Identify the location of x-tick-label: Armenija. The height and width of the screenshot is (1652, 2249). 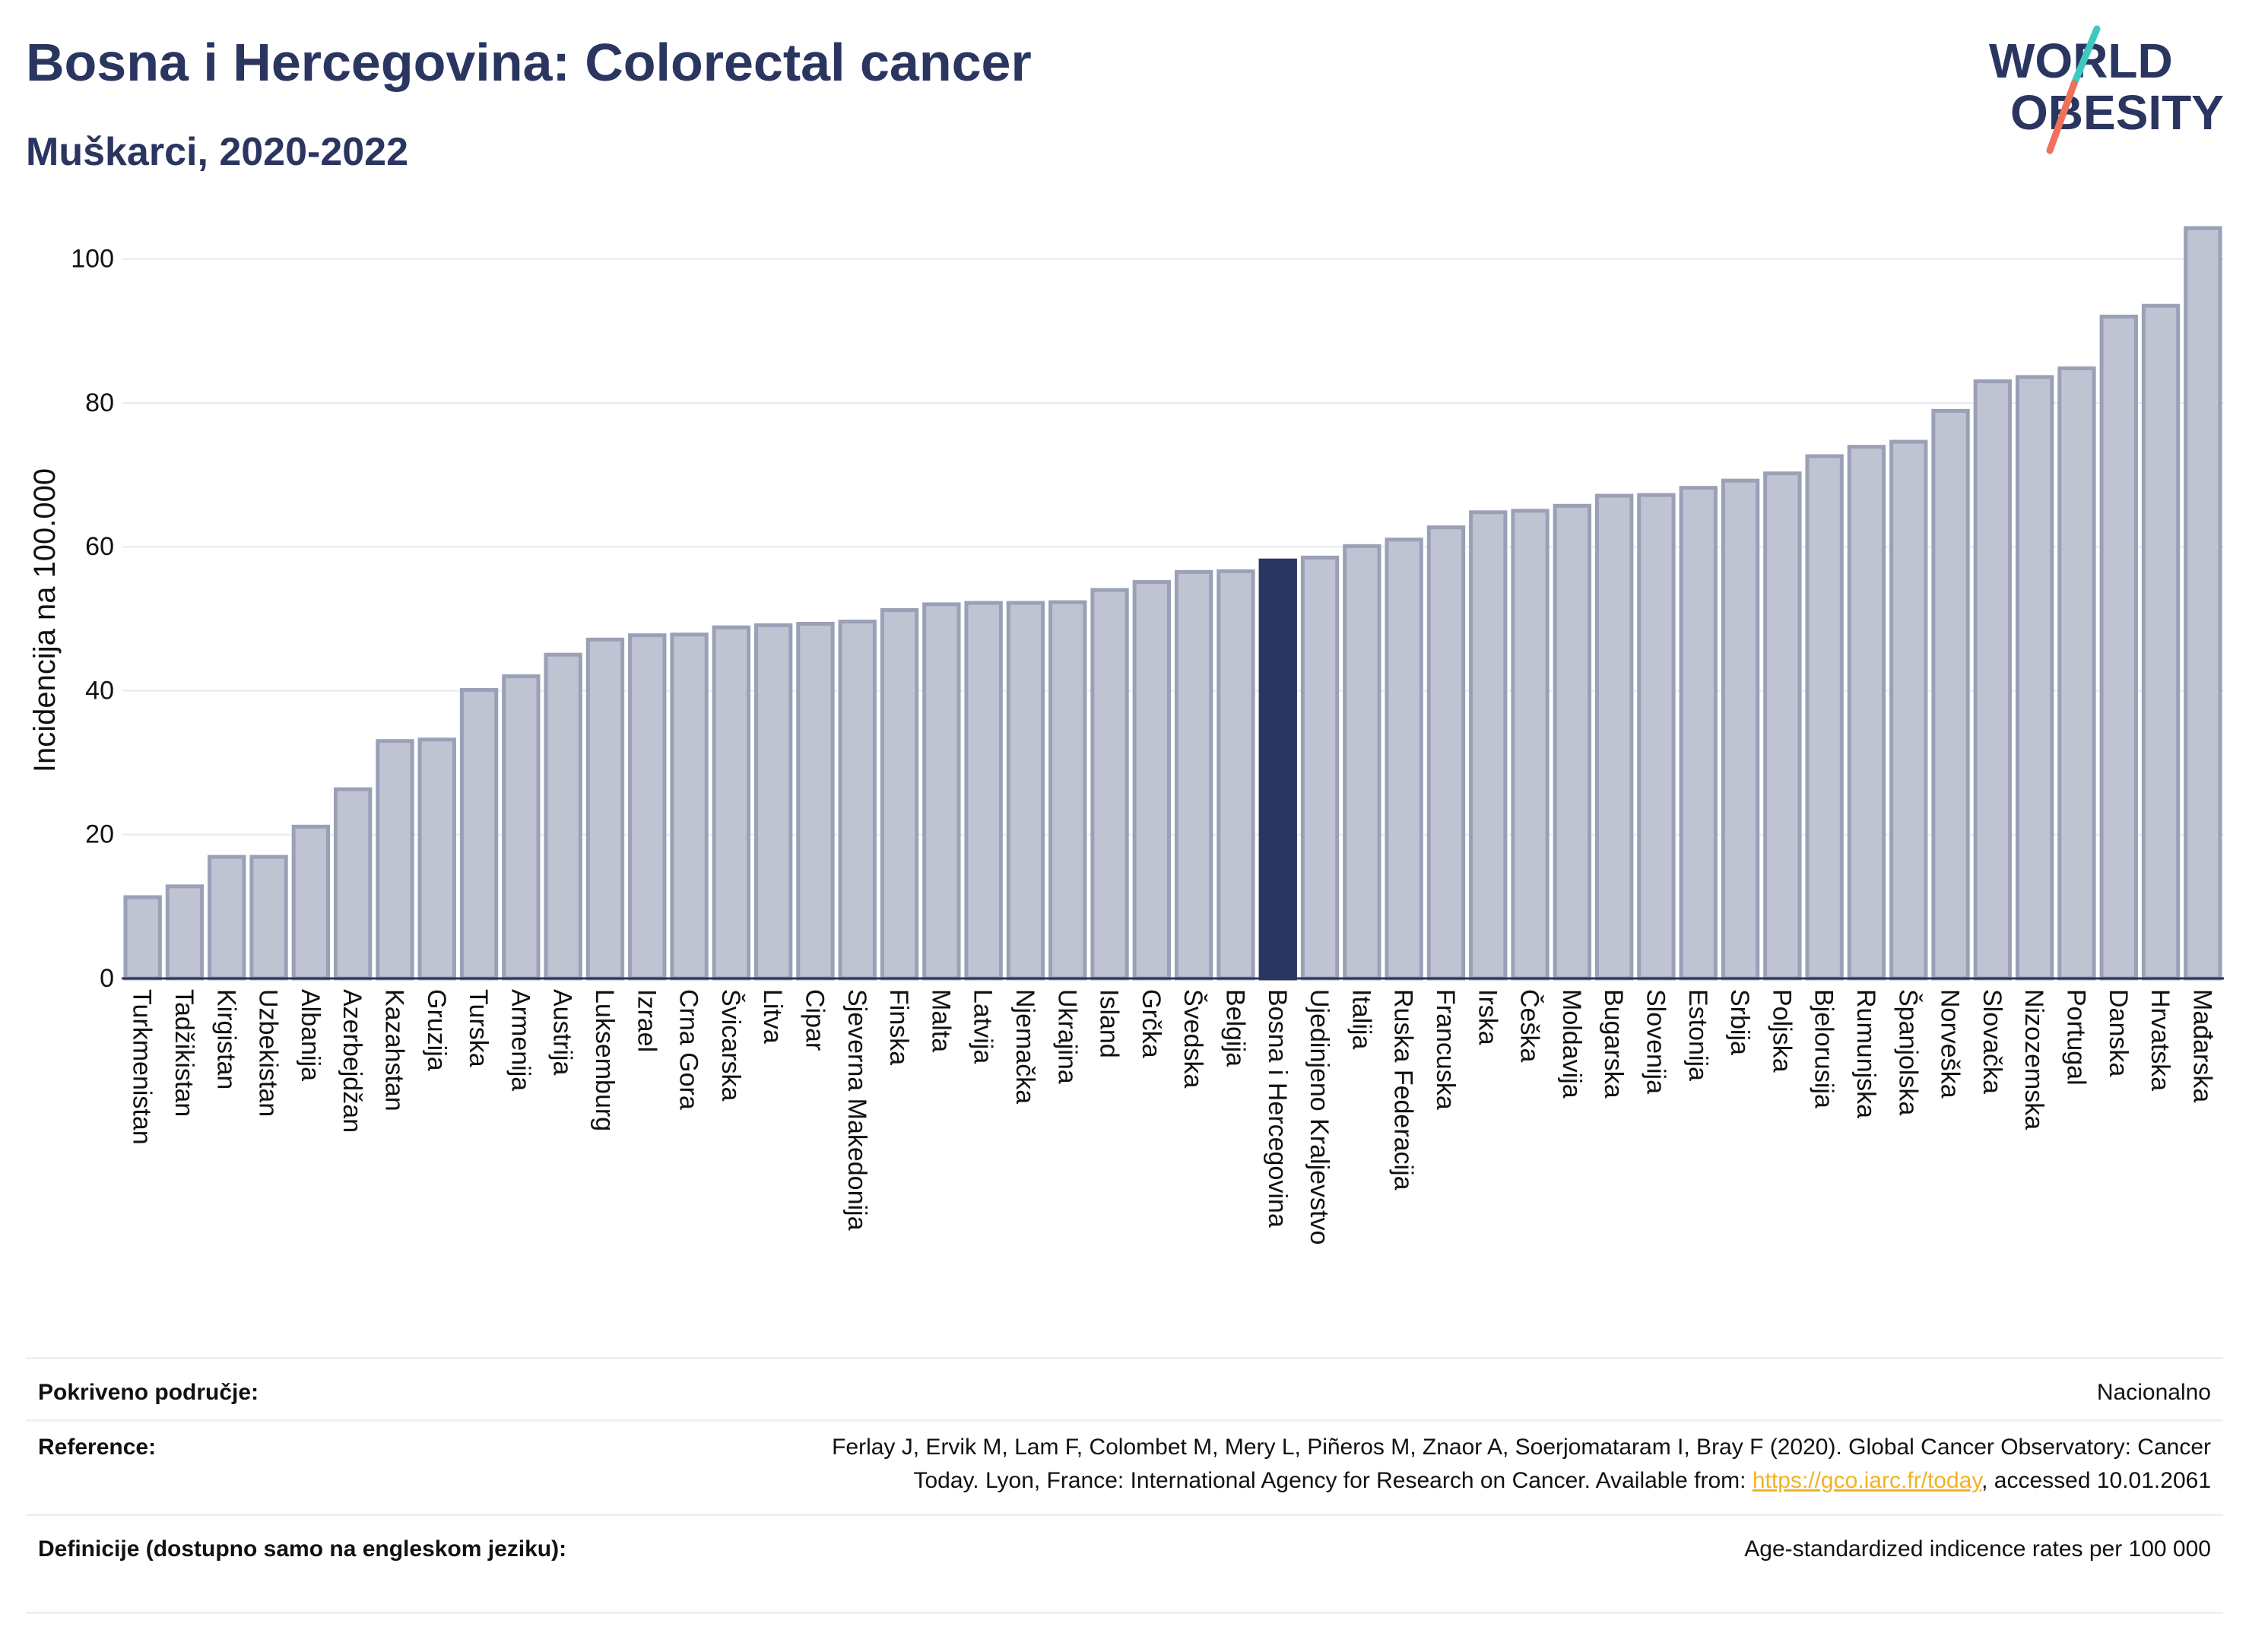
(520, 1040).